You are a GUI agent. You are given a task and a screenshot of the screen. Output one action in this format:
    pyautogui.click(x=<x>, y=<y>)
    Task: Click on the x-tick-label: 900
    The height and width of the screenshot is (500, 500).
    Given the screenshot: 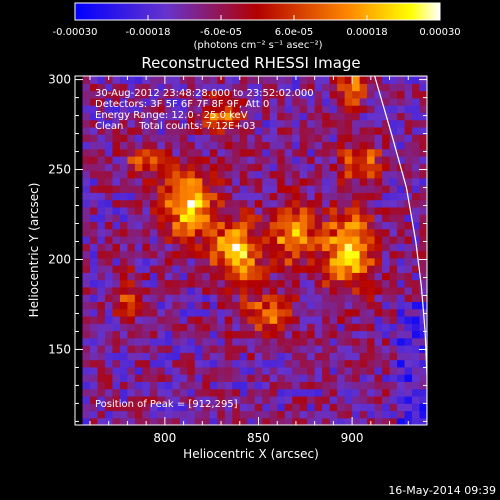 What is the action you would take?
    pyautogui.click(x=352, y=438)
    